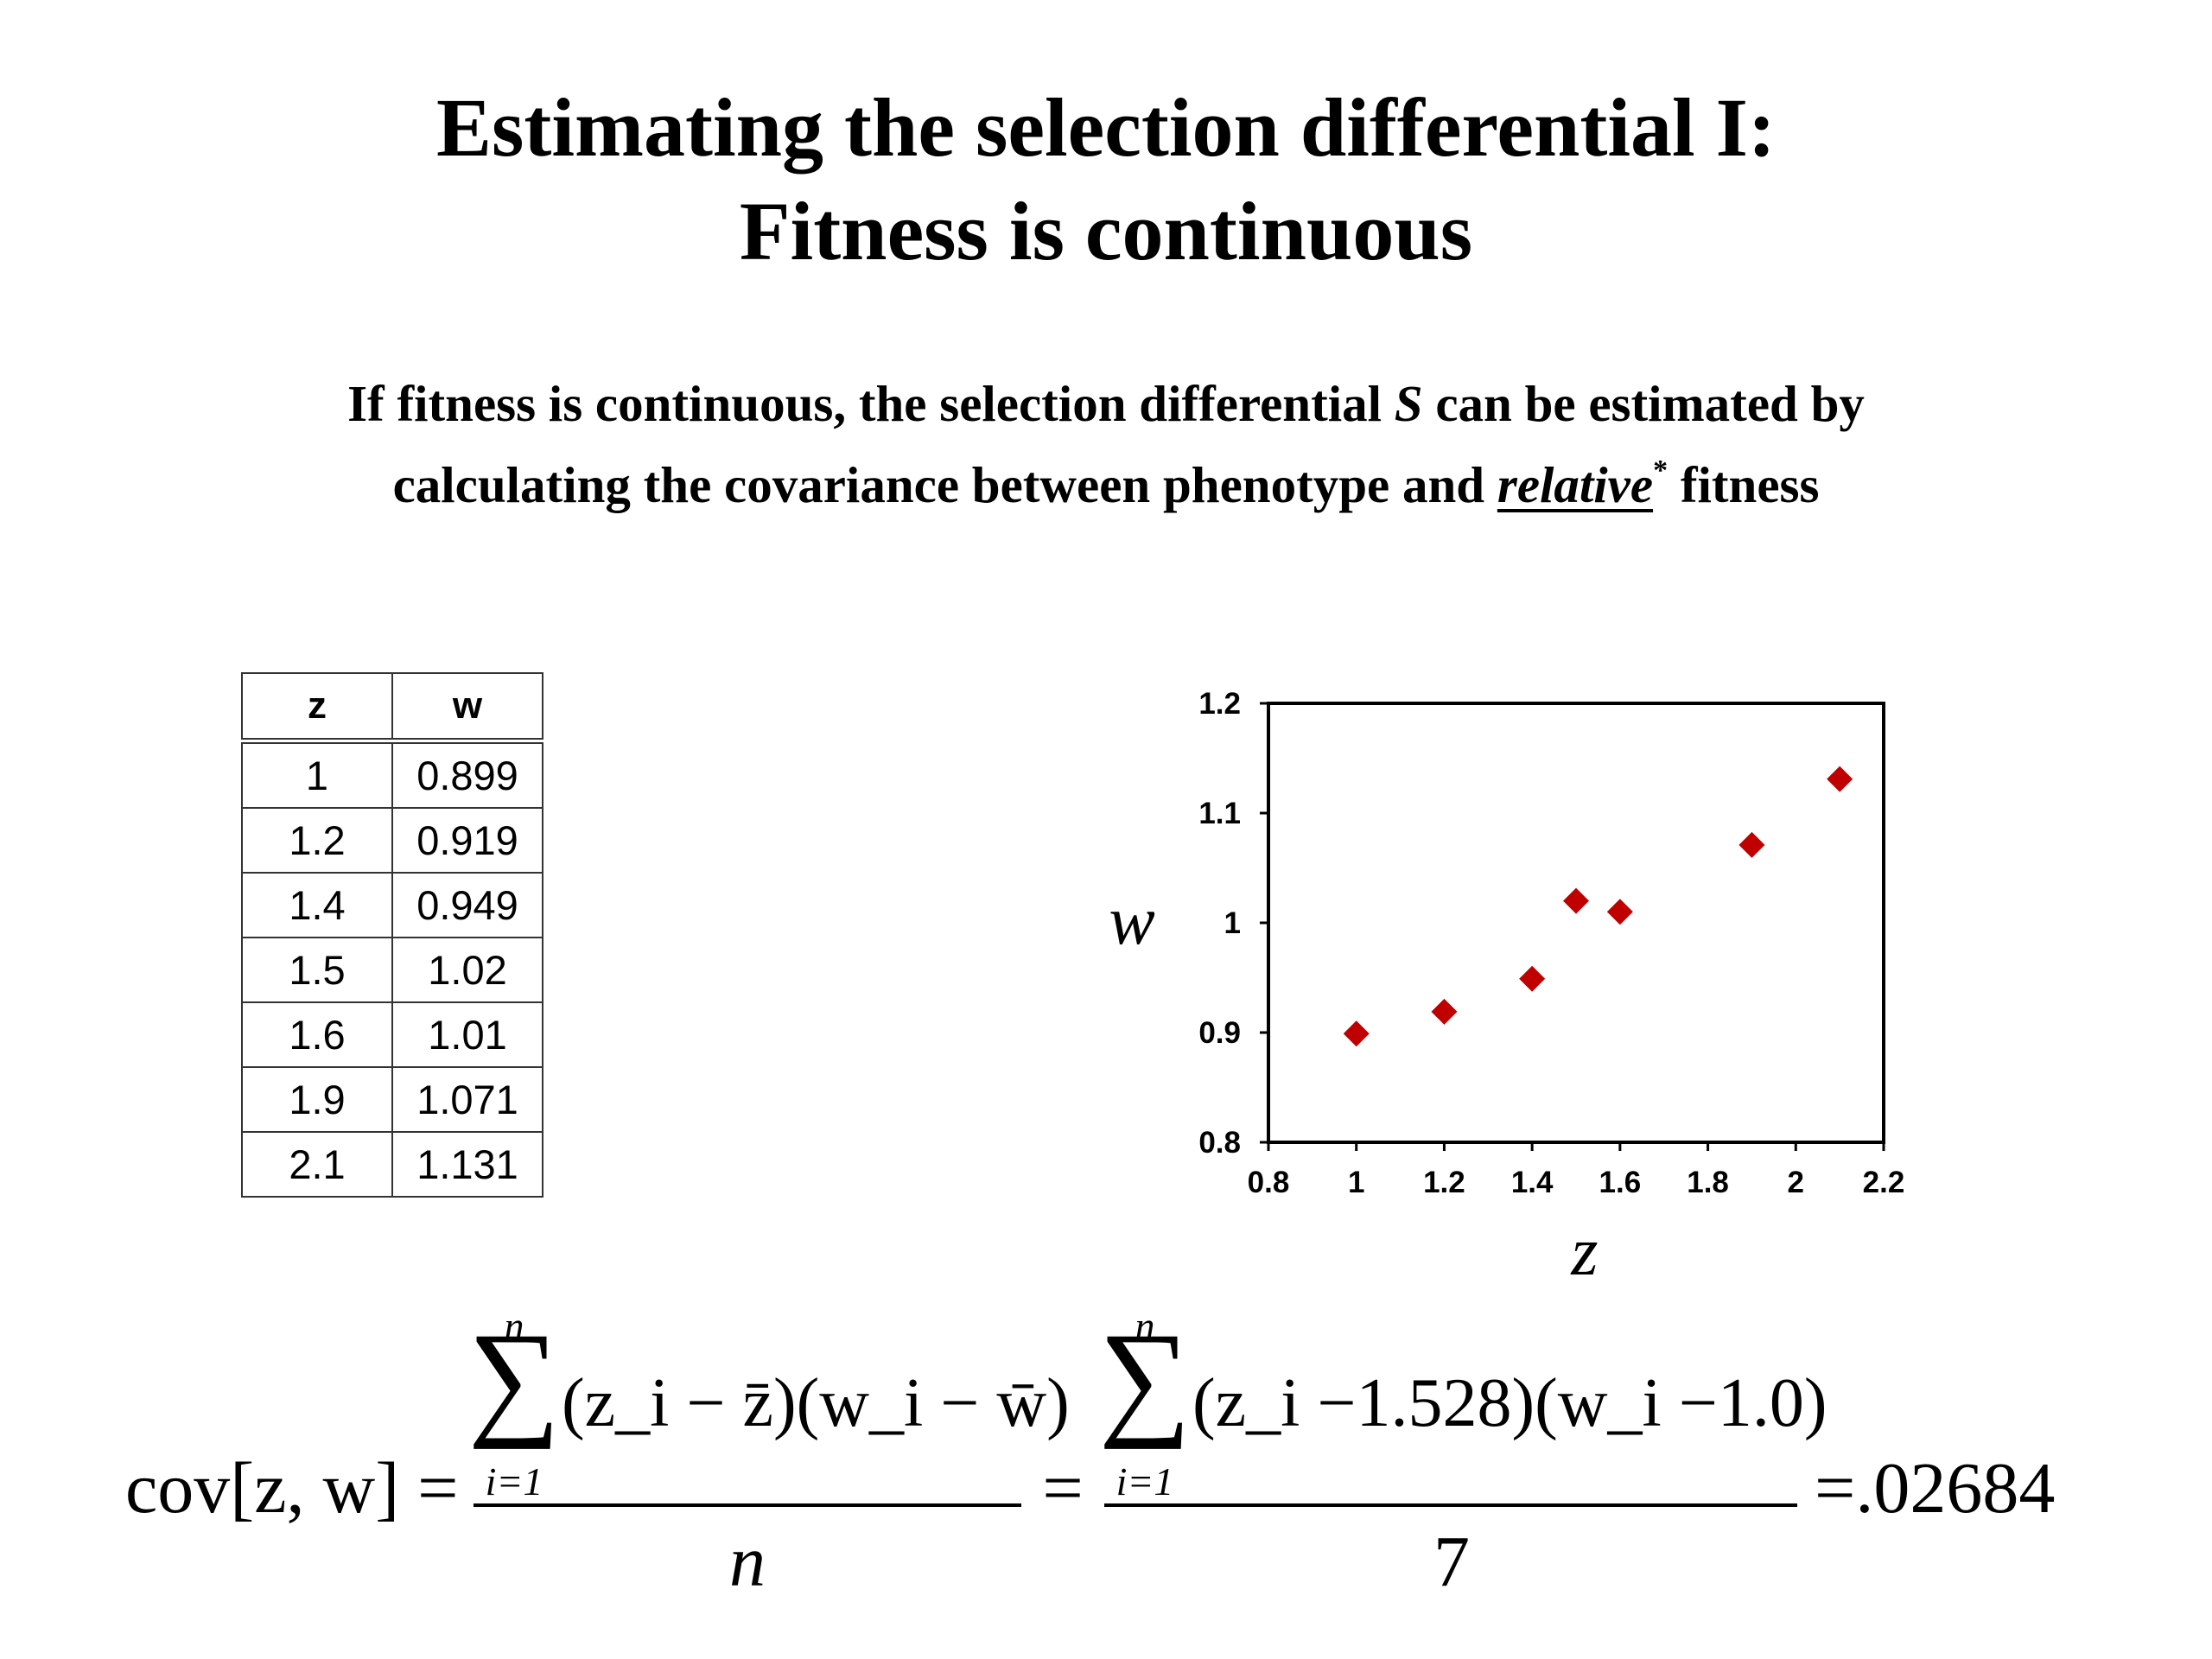  I want to click on x-tick-label: 1.2, so click(1444, 1182).